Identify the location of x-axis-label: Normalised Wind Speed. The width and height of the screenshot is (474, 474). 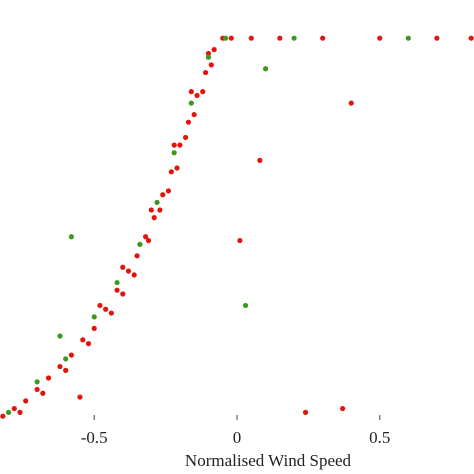
(268, 460).